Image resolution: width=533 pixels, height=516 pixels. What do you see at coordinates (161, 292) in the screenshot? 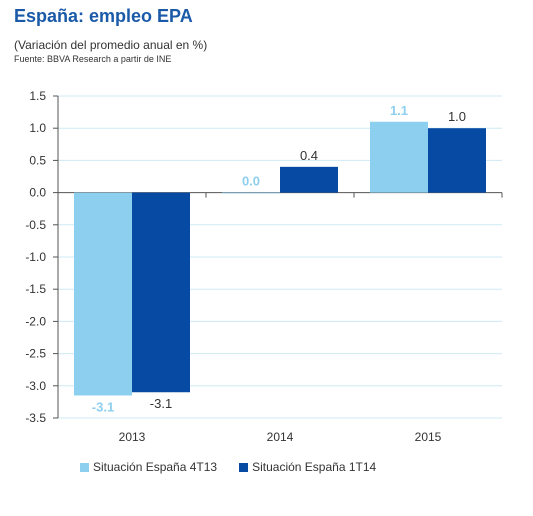
I see `bar-1t14-2013` at bounding box center [161, 292].